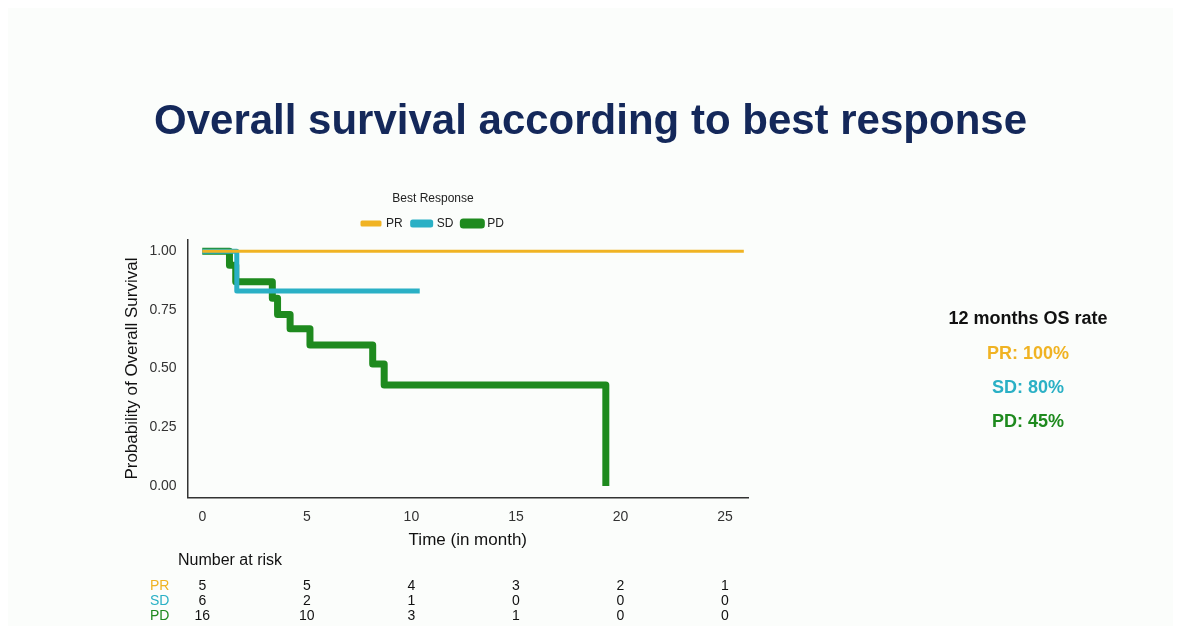  I want to click on legend-label: PR, so click(394, 222).